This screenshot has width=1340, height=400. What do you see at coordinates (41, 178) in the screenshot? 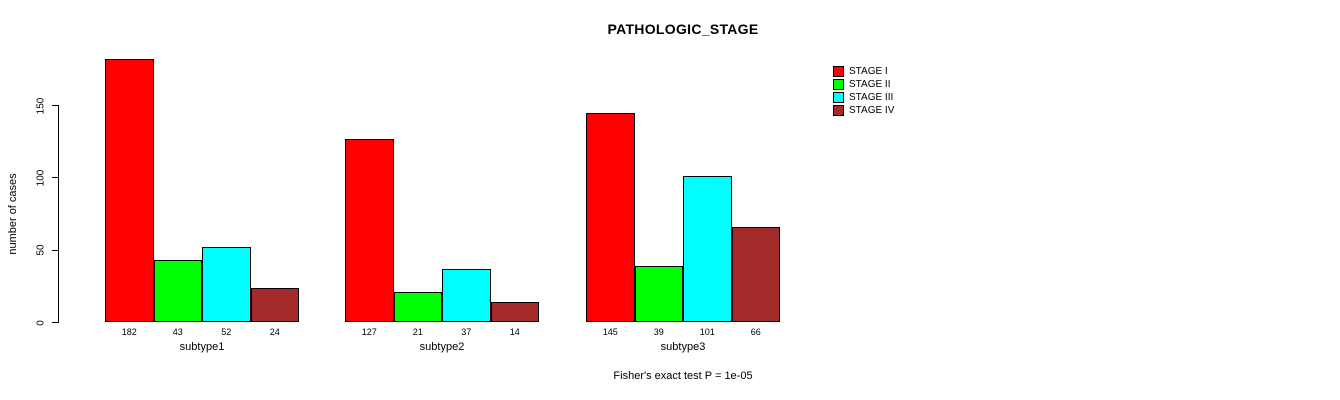
I see `y-tick-label: 100` at bounding box center [41, 178].